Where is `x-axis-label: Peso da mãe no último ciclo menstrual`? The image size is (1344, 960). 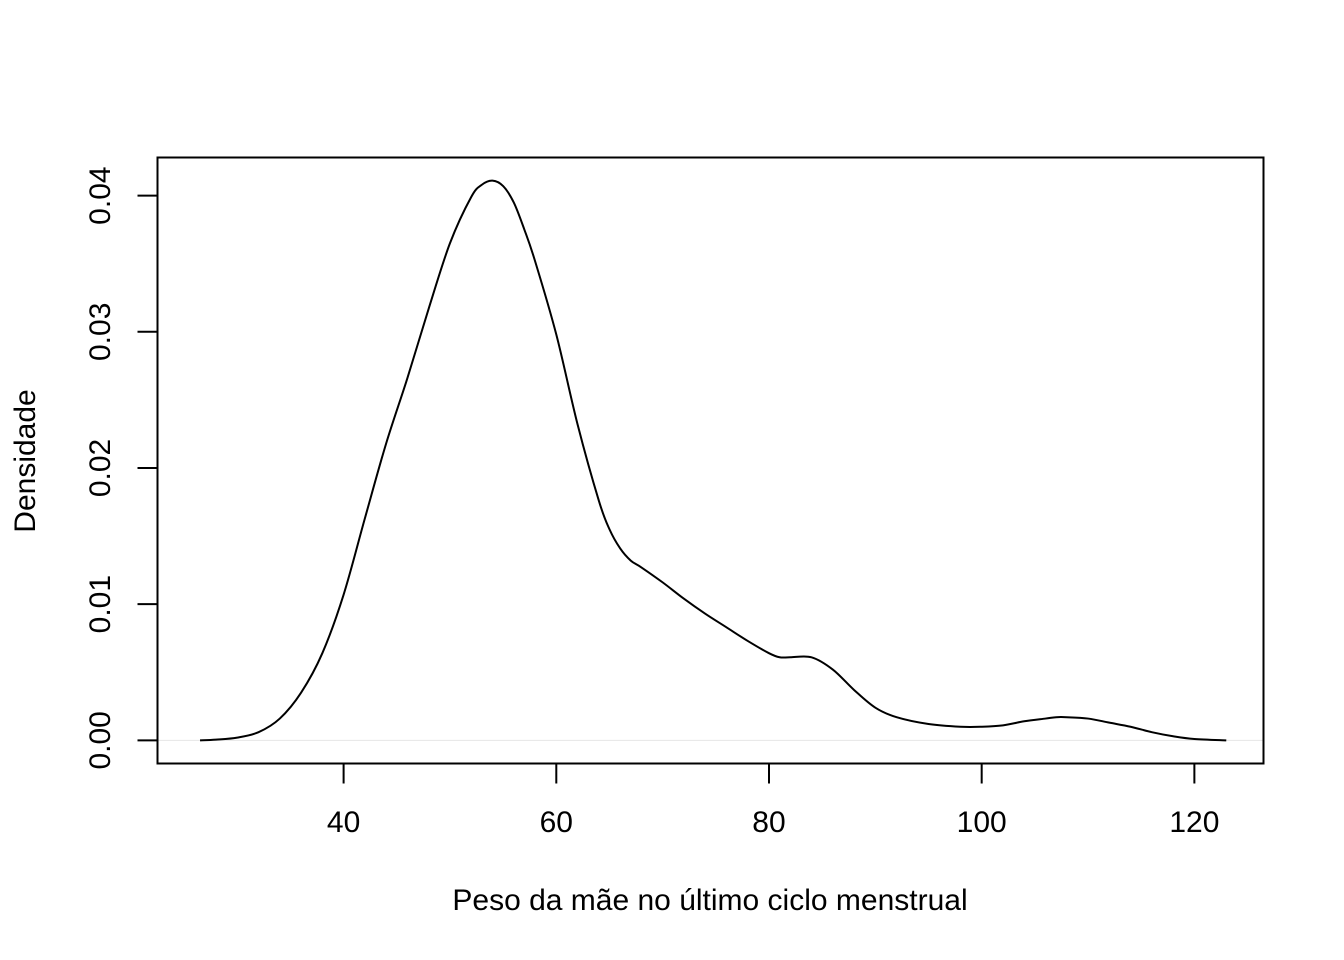 x-axis-label: Peso da mãe no último ciclo menstrual is located at coordinates (709, 900).